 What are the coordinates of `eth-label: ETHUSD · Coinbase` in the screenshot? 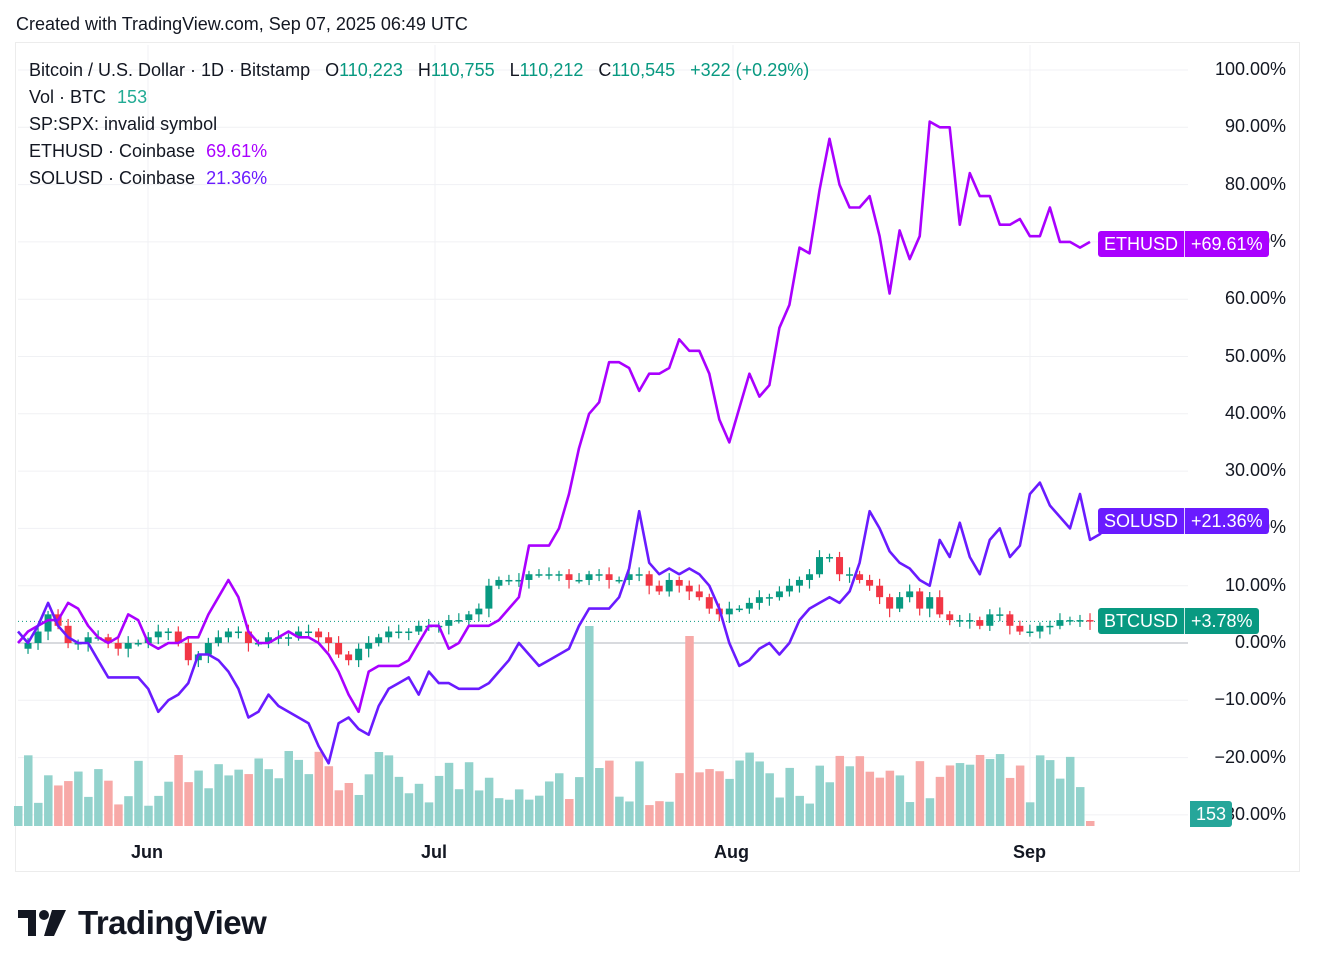 It's located at (112, 151).